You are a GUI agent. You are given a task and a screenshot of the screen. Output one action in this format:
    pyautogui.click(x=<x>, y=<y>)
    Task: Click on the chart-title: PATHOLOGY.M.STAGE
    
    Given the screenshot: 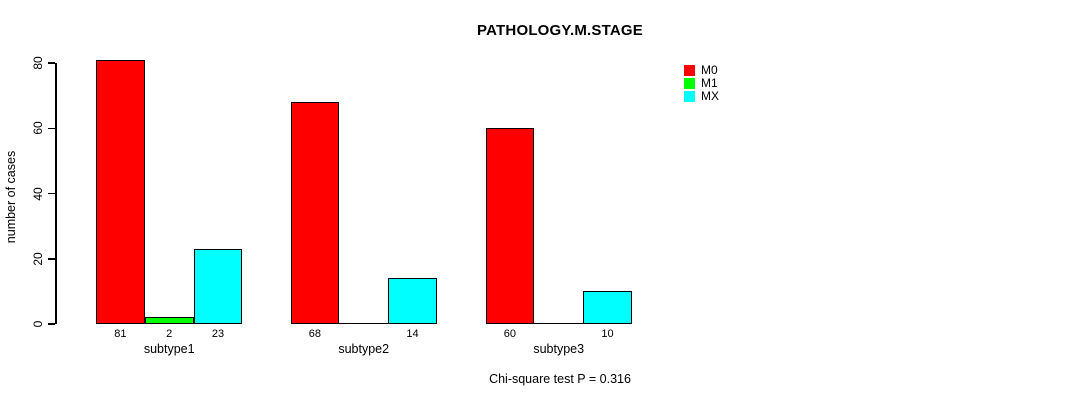 What is the action you would take?
    pyautogui.click(x=560, y=30)
    